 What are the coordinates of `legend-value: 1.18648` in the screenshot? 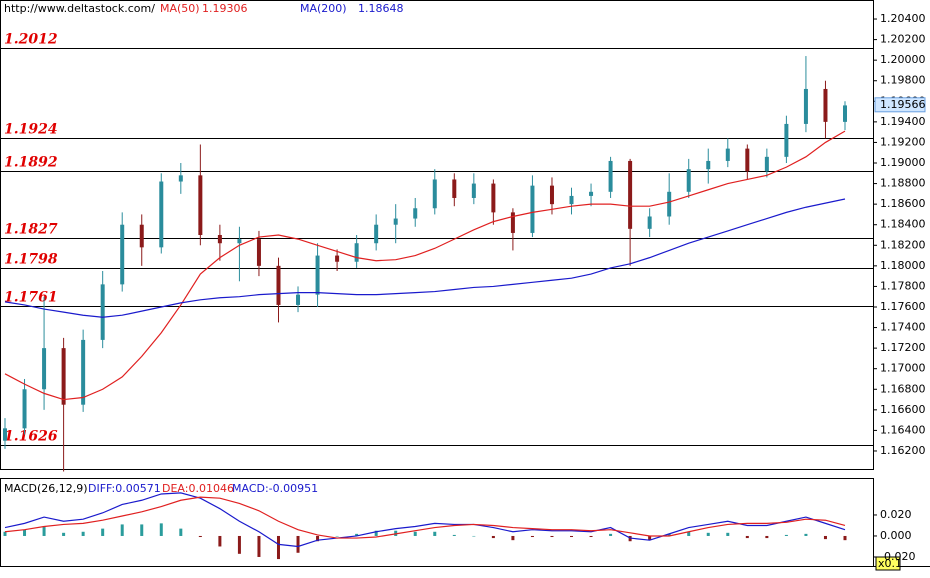 It's located at (381, 8).